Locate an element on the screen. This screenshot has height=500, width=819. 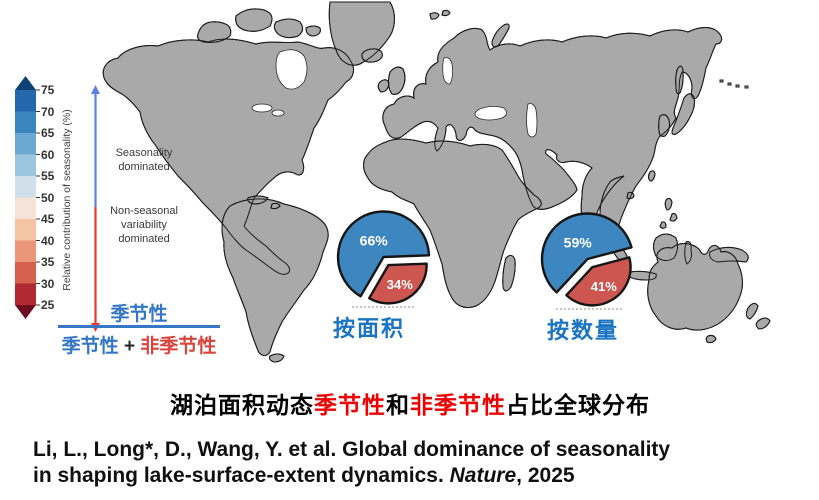
formula-numerator: 季节性 is located at coordinates (139, 314).